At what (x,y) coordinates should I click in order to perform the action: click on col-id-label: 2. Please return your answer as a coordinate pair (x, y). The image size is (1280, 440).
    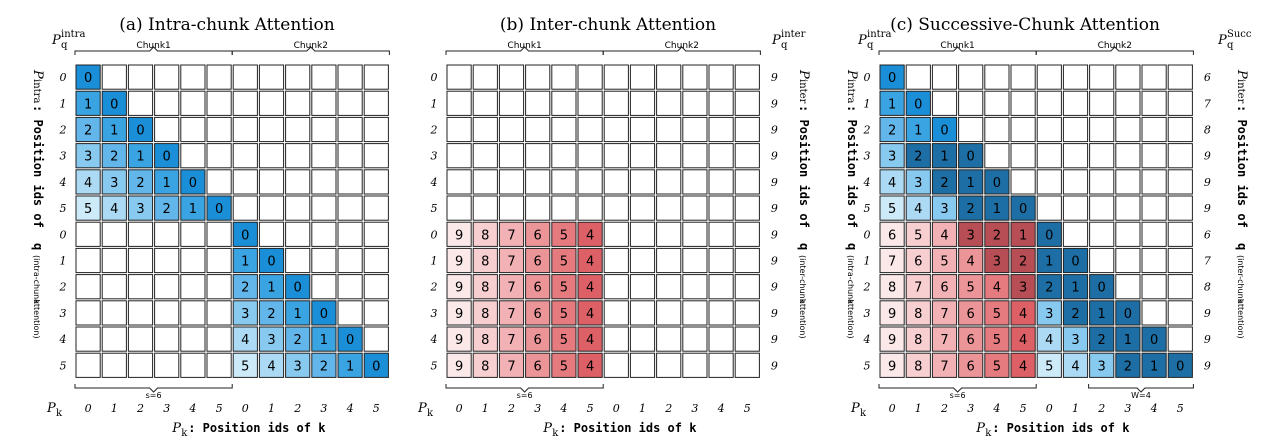
    Looking at the image, I should click on (297, 408).